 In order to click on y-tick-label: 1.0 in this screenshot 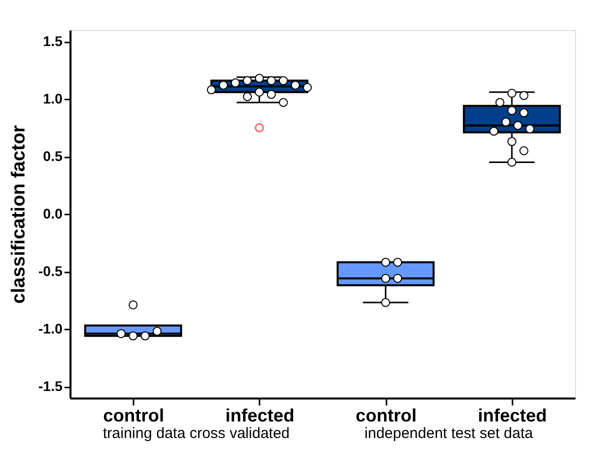, I will do `click(53, 98)`.